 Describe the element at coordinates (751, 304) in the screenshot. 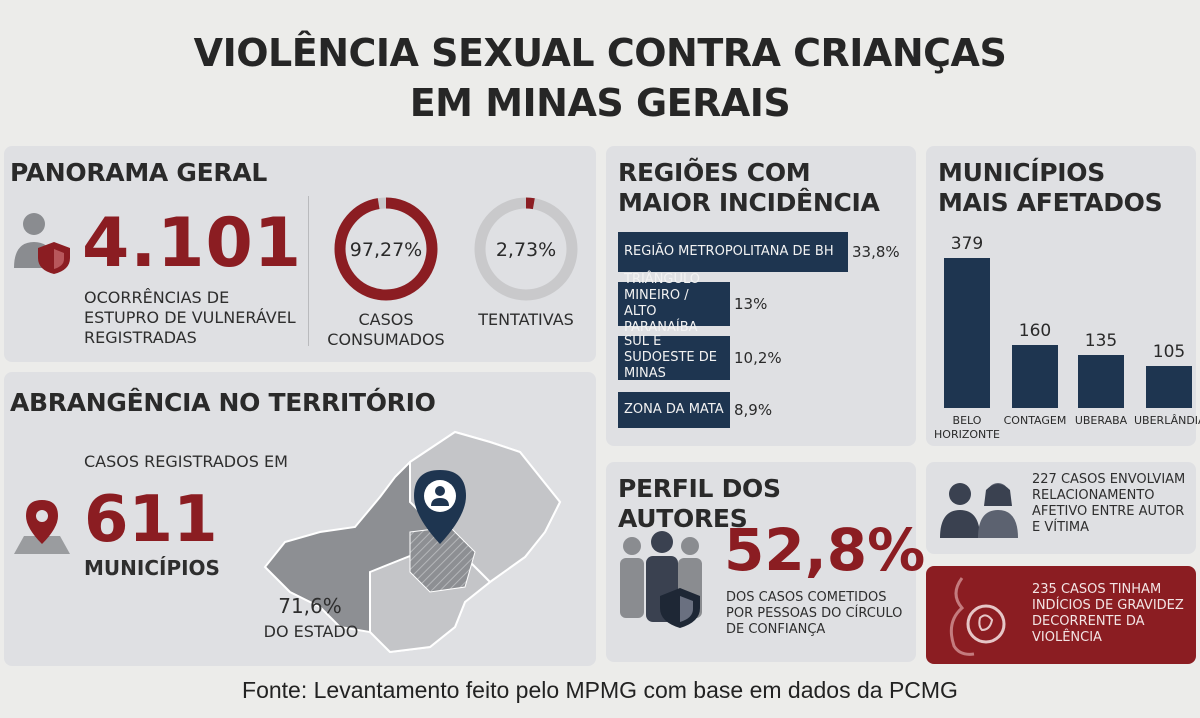

I see `region-bar-value: 13%` at that location.